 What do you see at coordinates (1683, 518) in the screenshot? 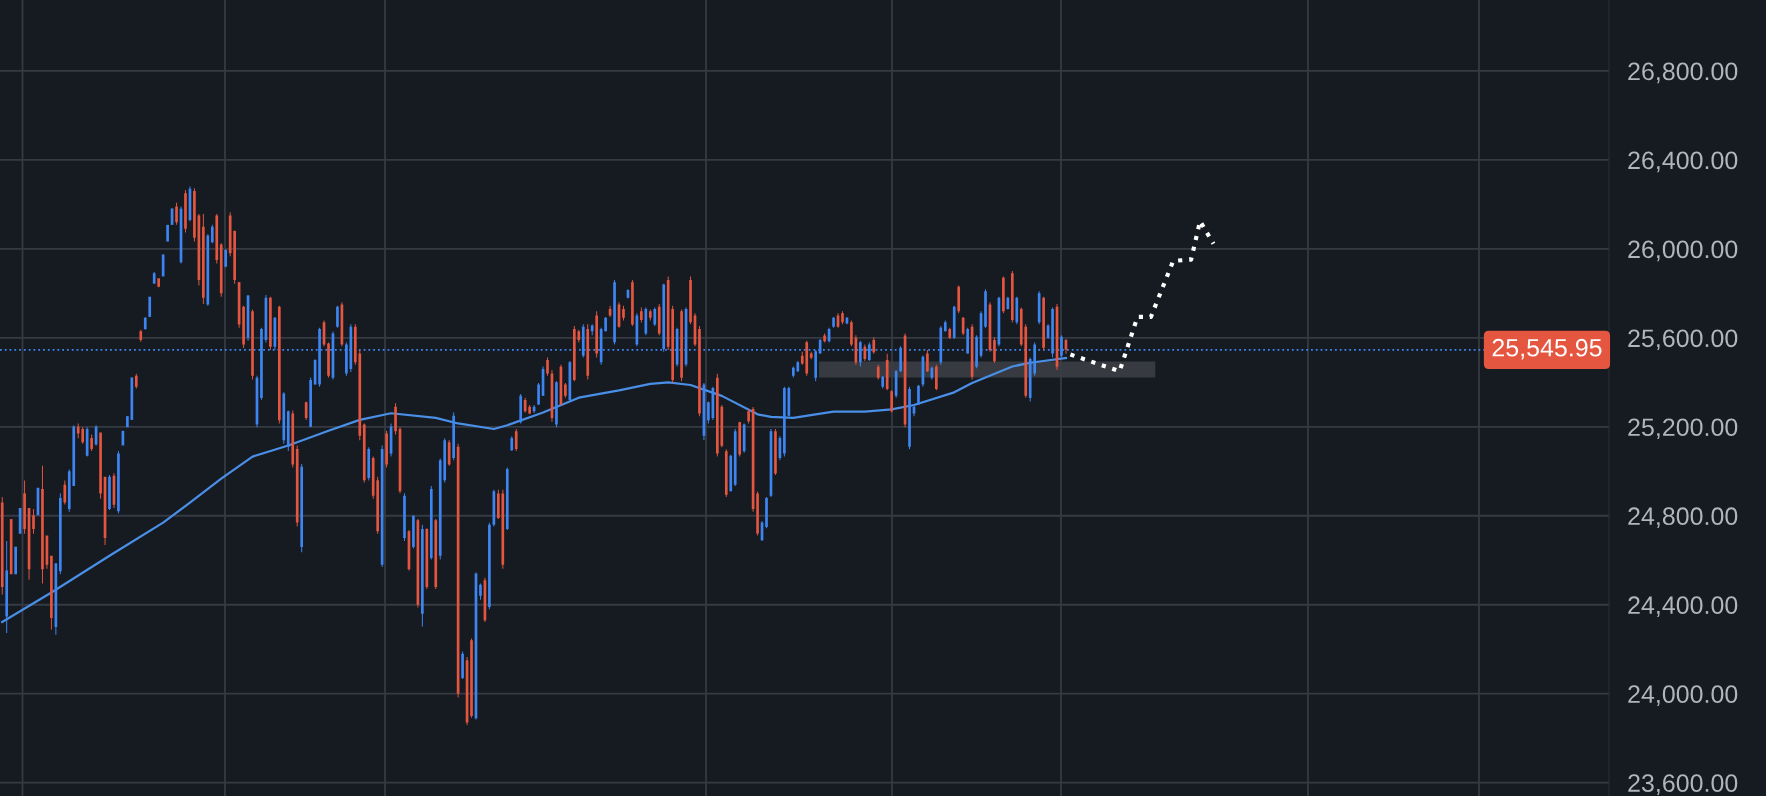
I see `y-tick-label: 24,800.00` at bounding box center [1683, 518].